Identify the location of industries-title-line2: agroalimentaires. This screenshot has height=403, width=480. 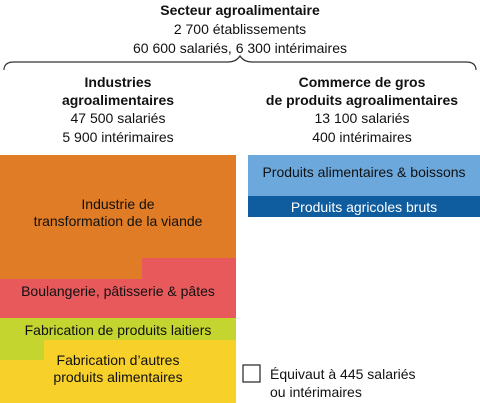
(118, 100).